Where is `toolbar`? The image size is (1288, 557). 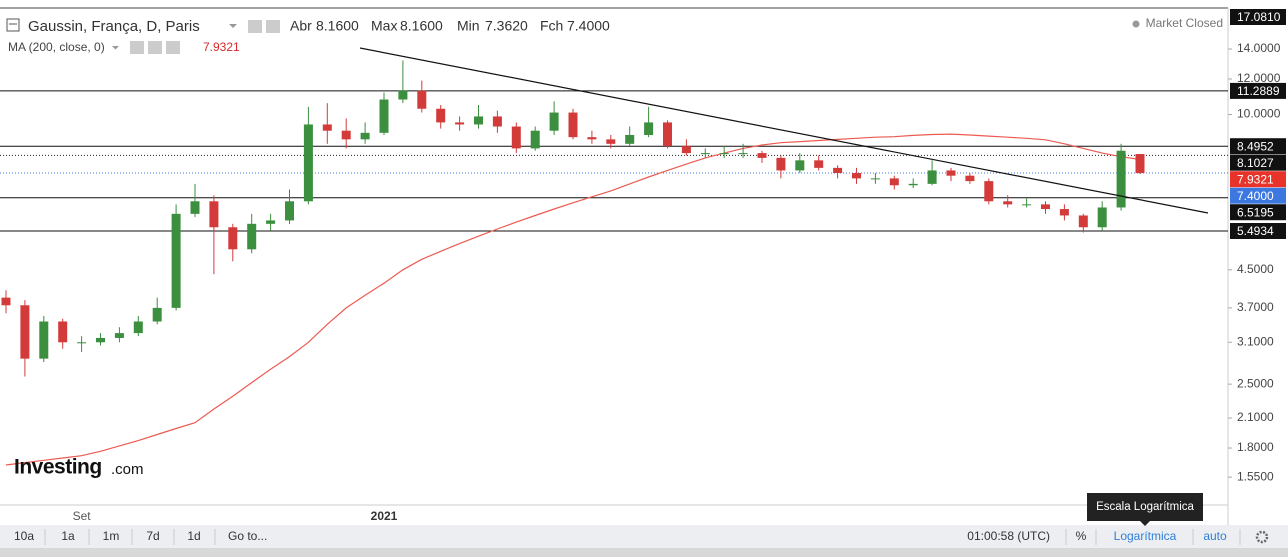 toolbar is located at coordinates (644, 536).